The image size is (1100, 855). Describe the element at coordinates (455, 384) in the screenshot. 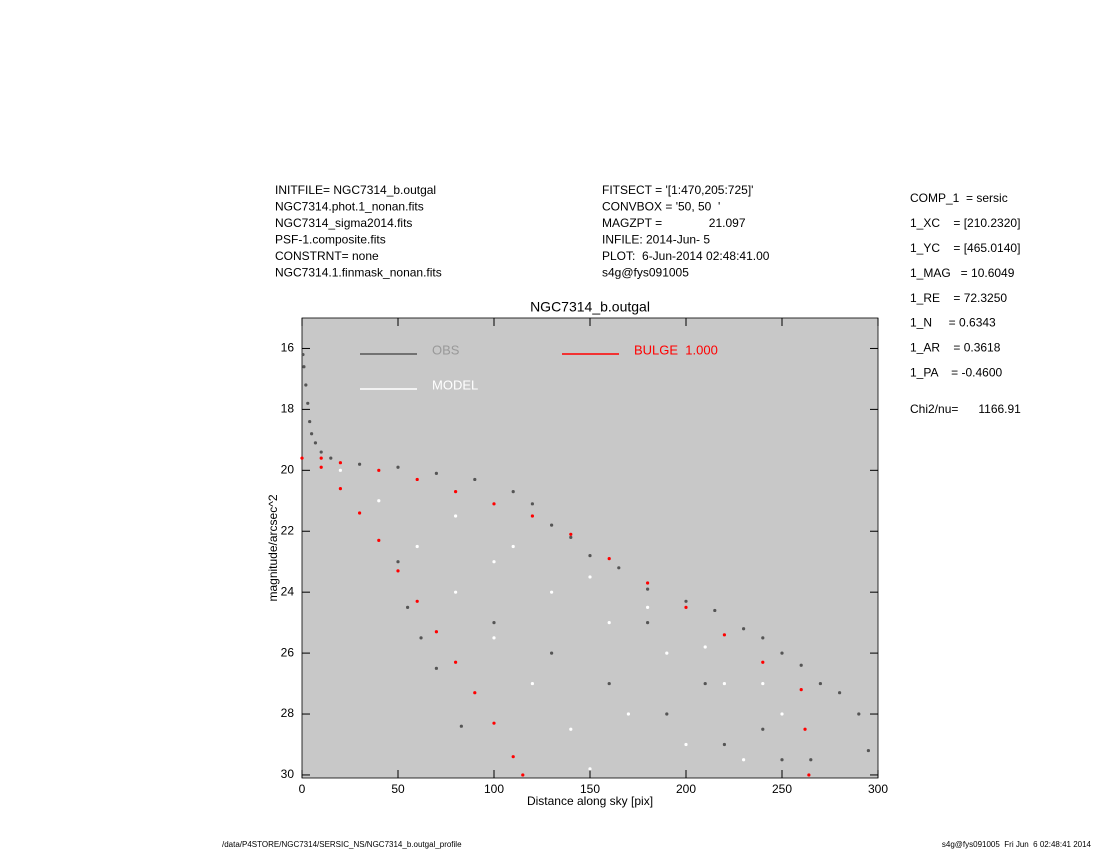

I see `legend-label: MODEL` at that location.